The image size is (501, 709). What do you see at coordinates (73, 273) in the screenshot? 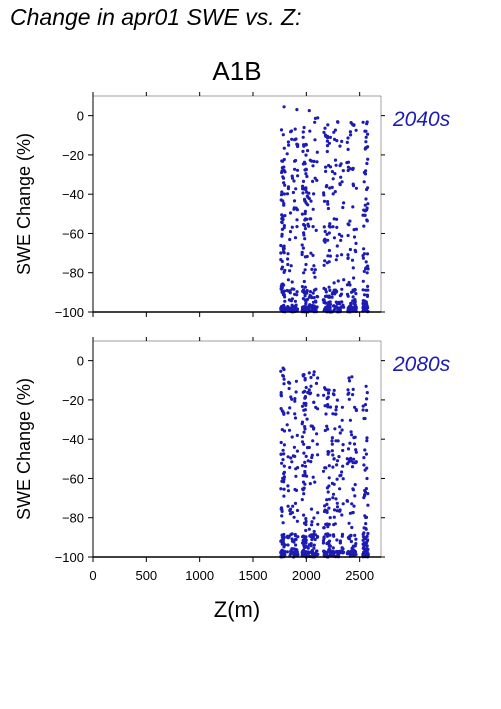
I see `y-tick-label: −80` at bounding box center [73, 273].